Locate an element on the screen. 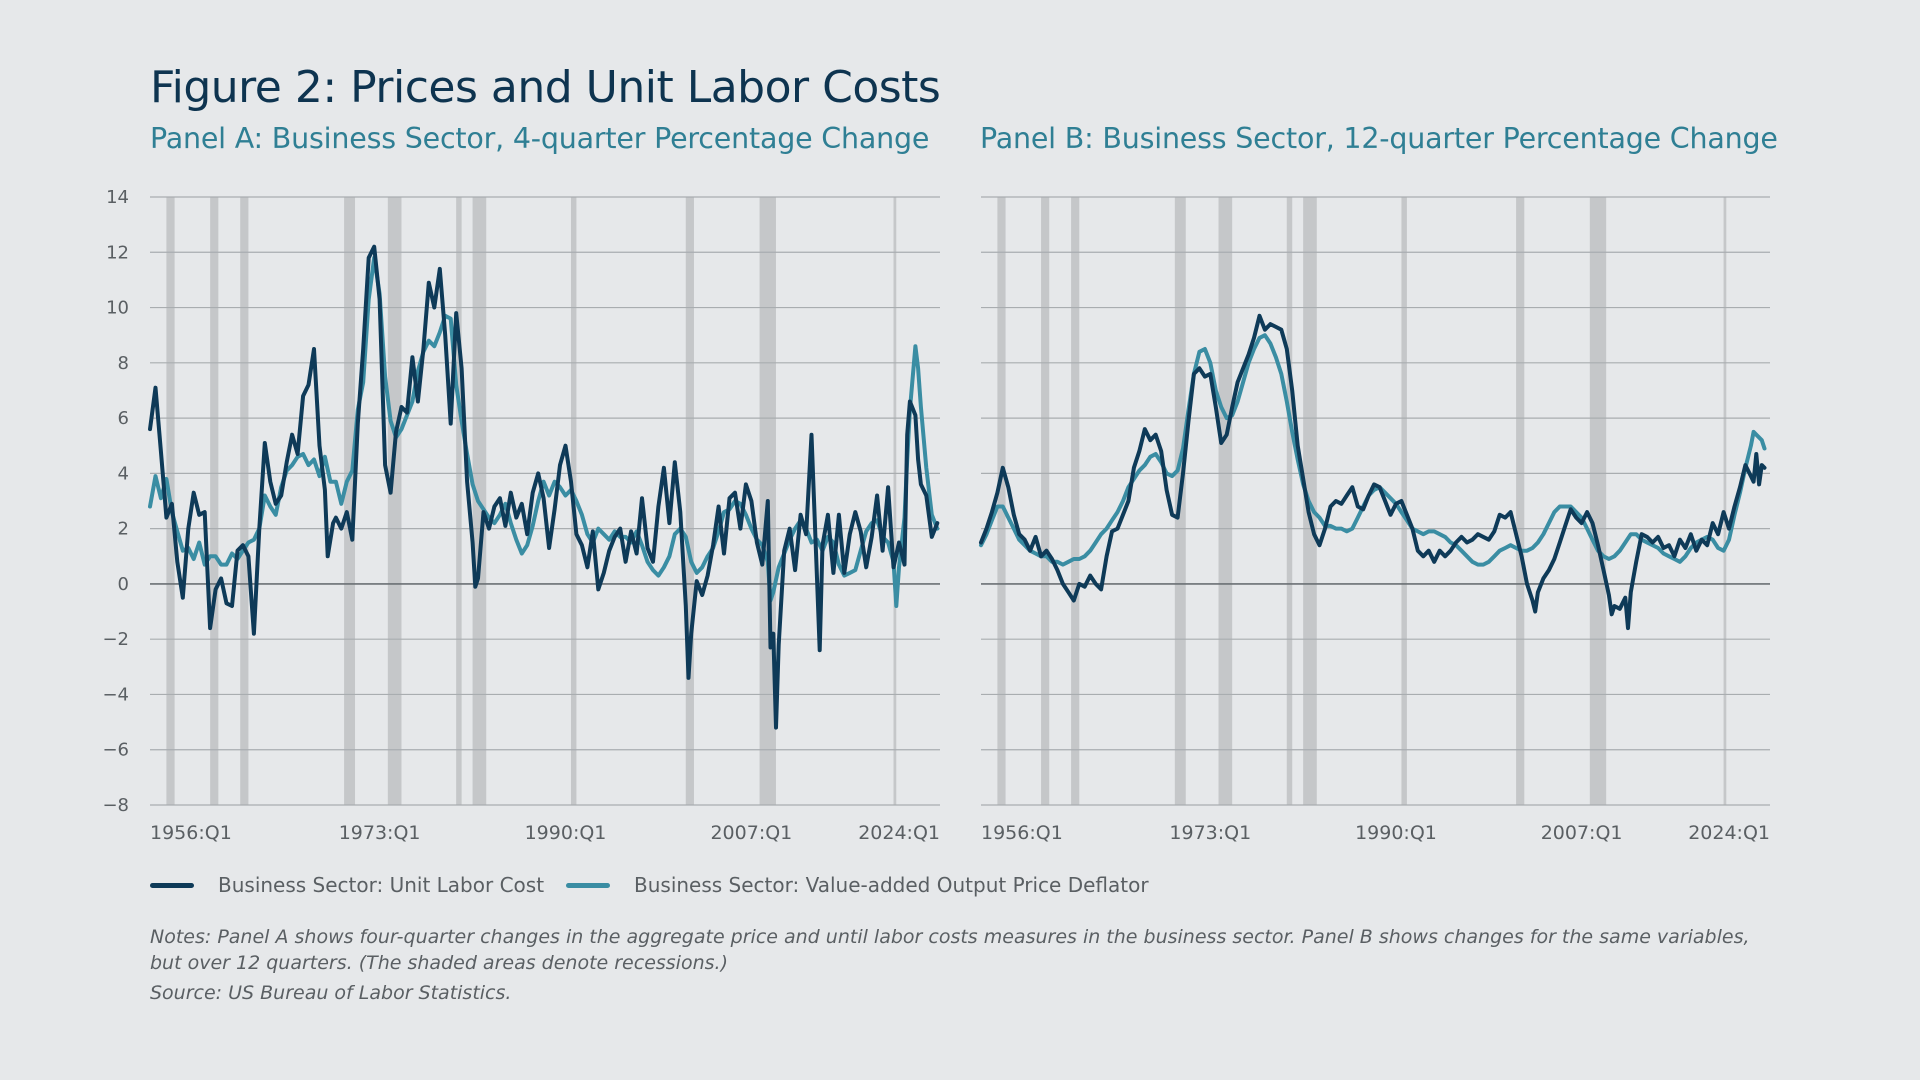 The image size is (1920, 1080). y-tick-label: −8 is located at coordinates (115, 805).